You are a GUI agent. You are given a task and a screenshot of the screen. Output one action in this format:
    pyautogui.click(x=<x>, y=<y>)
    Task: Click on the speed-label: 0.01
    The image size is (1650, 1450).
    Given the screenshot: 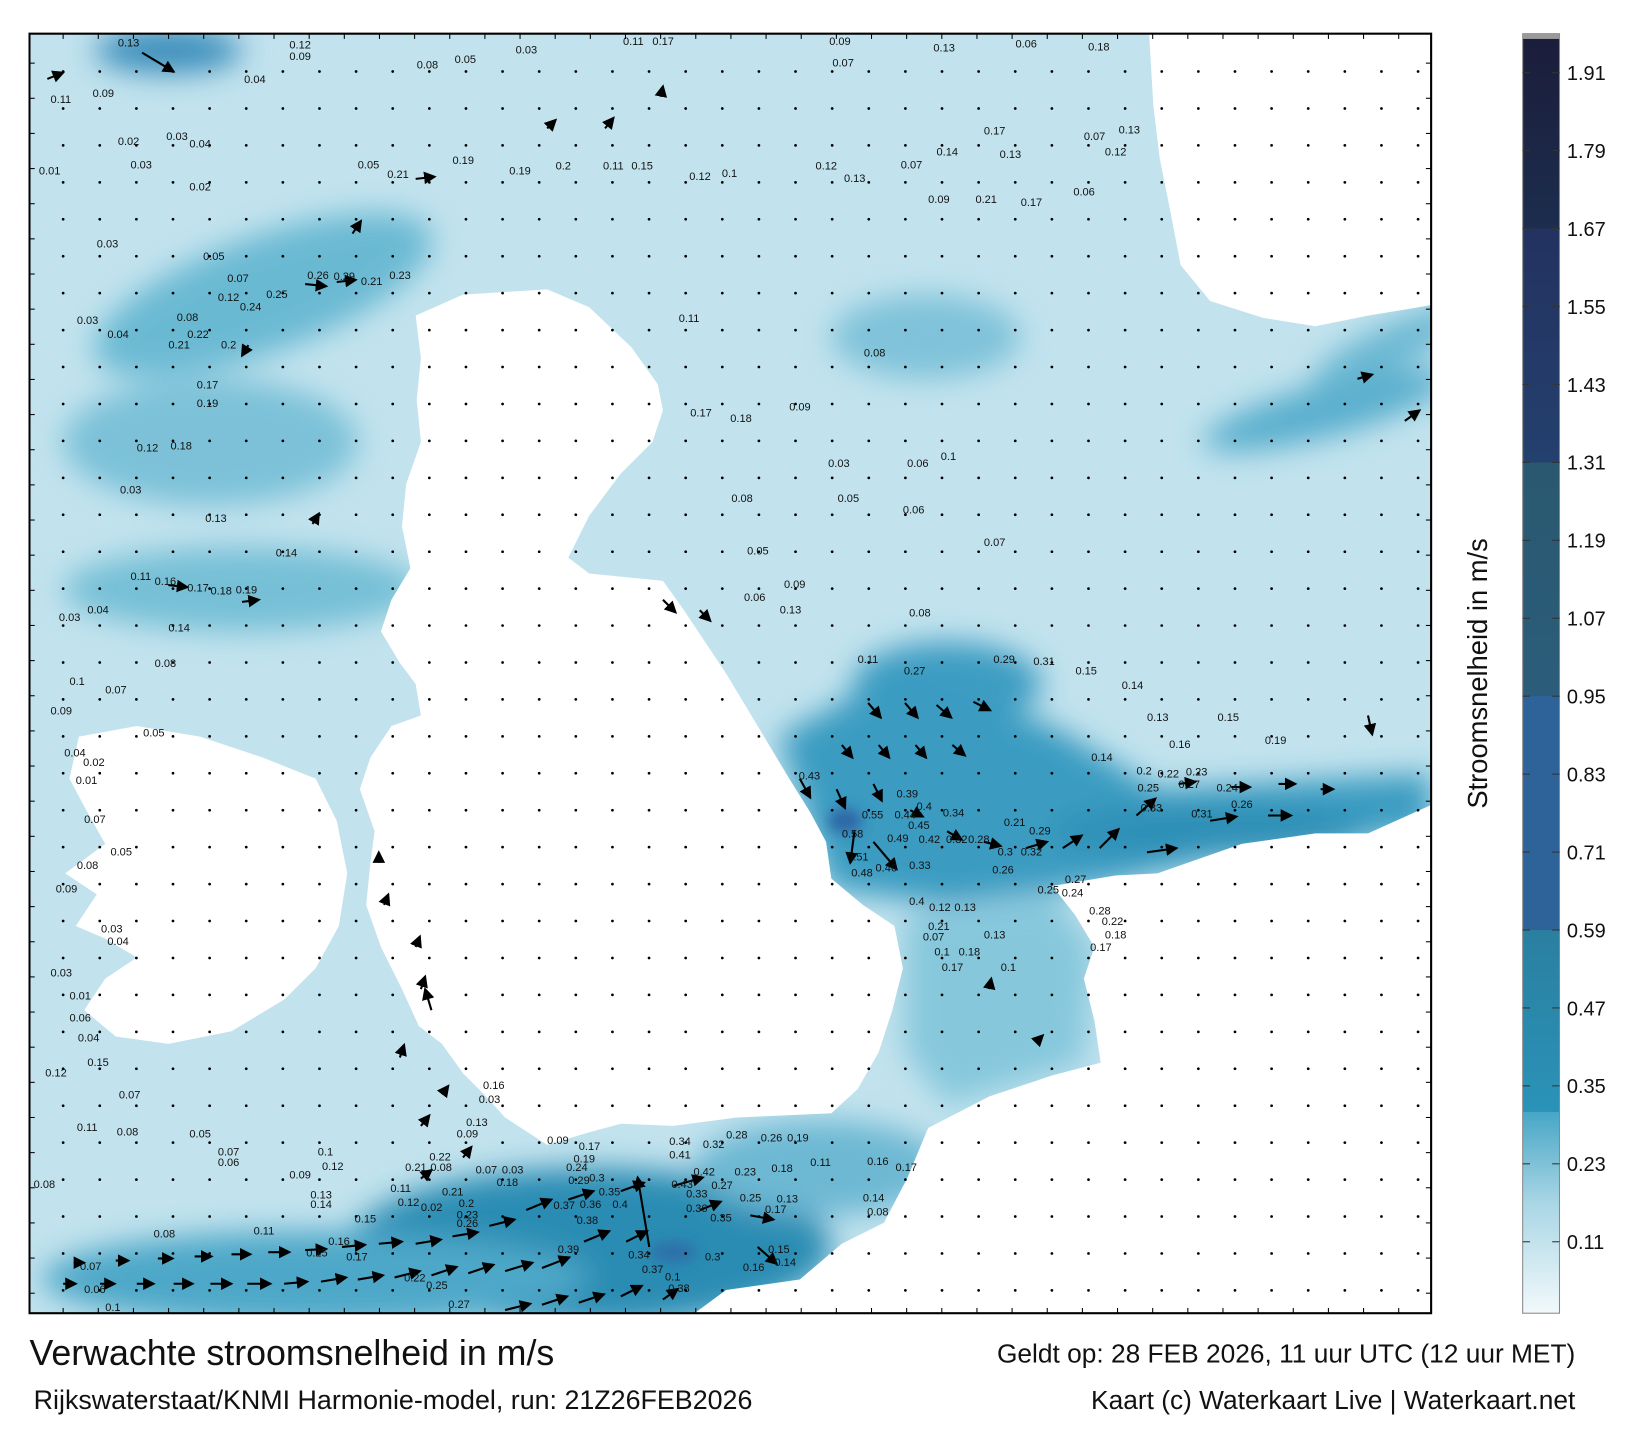 What is the action you would take?
    pyautogui.click(x=79, y=997)
    